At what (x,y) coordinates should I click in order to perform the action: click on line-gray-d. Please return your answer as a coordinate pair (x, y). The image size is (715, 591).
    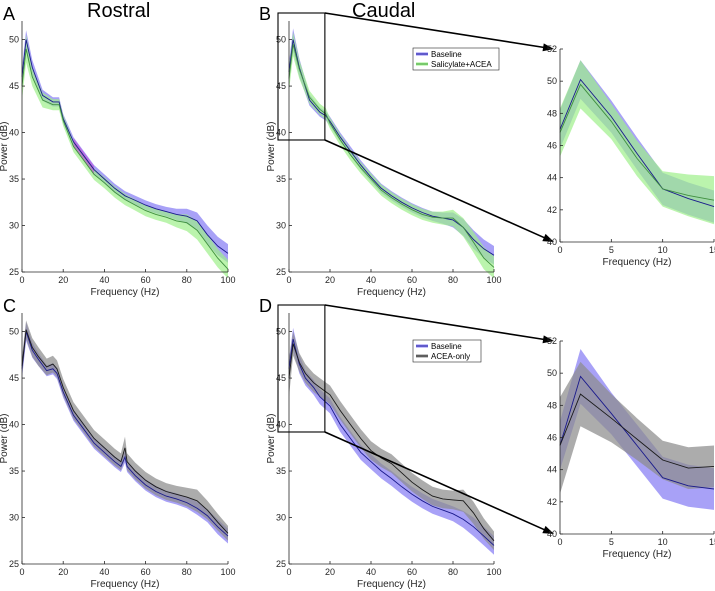
    Looking at the image, I should click on (391, 442).